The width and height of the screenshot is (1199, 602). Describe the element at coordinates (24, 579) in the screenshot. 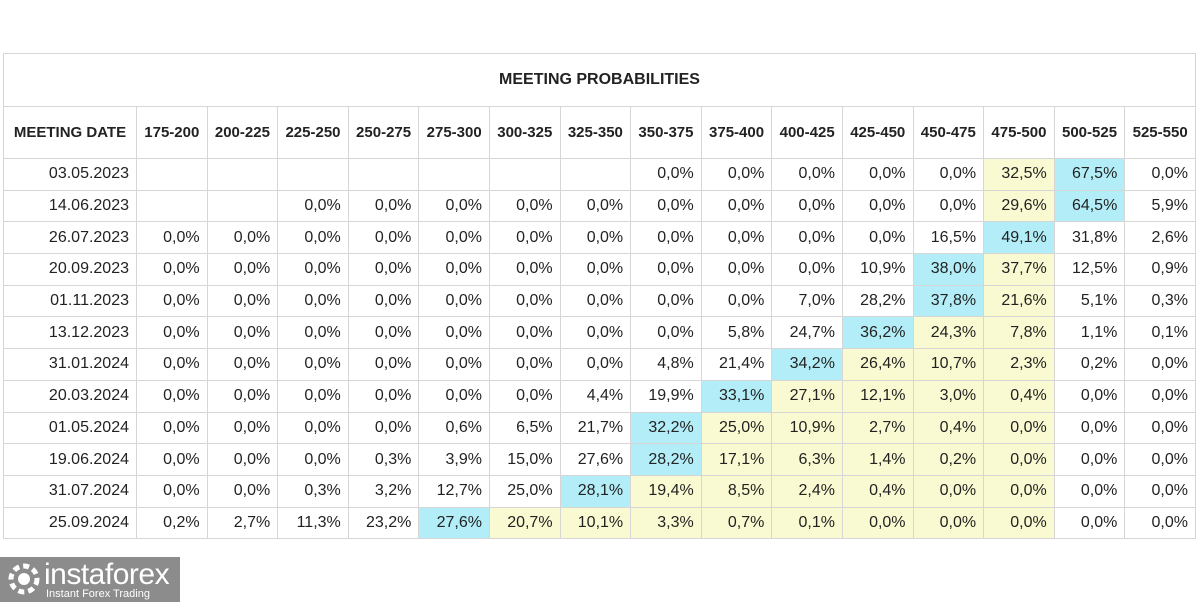

I see `logo-icon` at that location.